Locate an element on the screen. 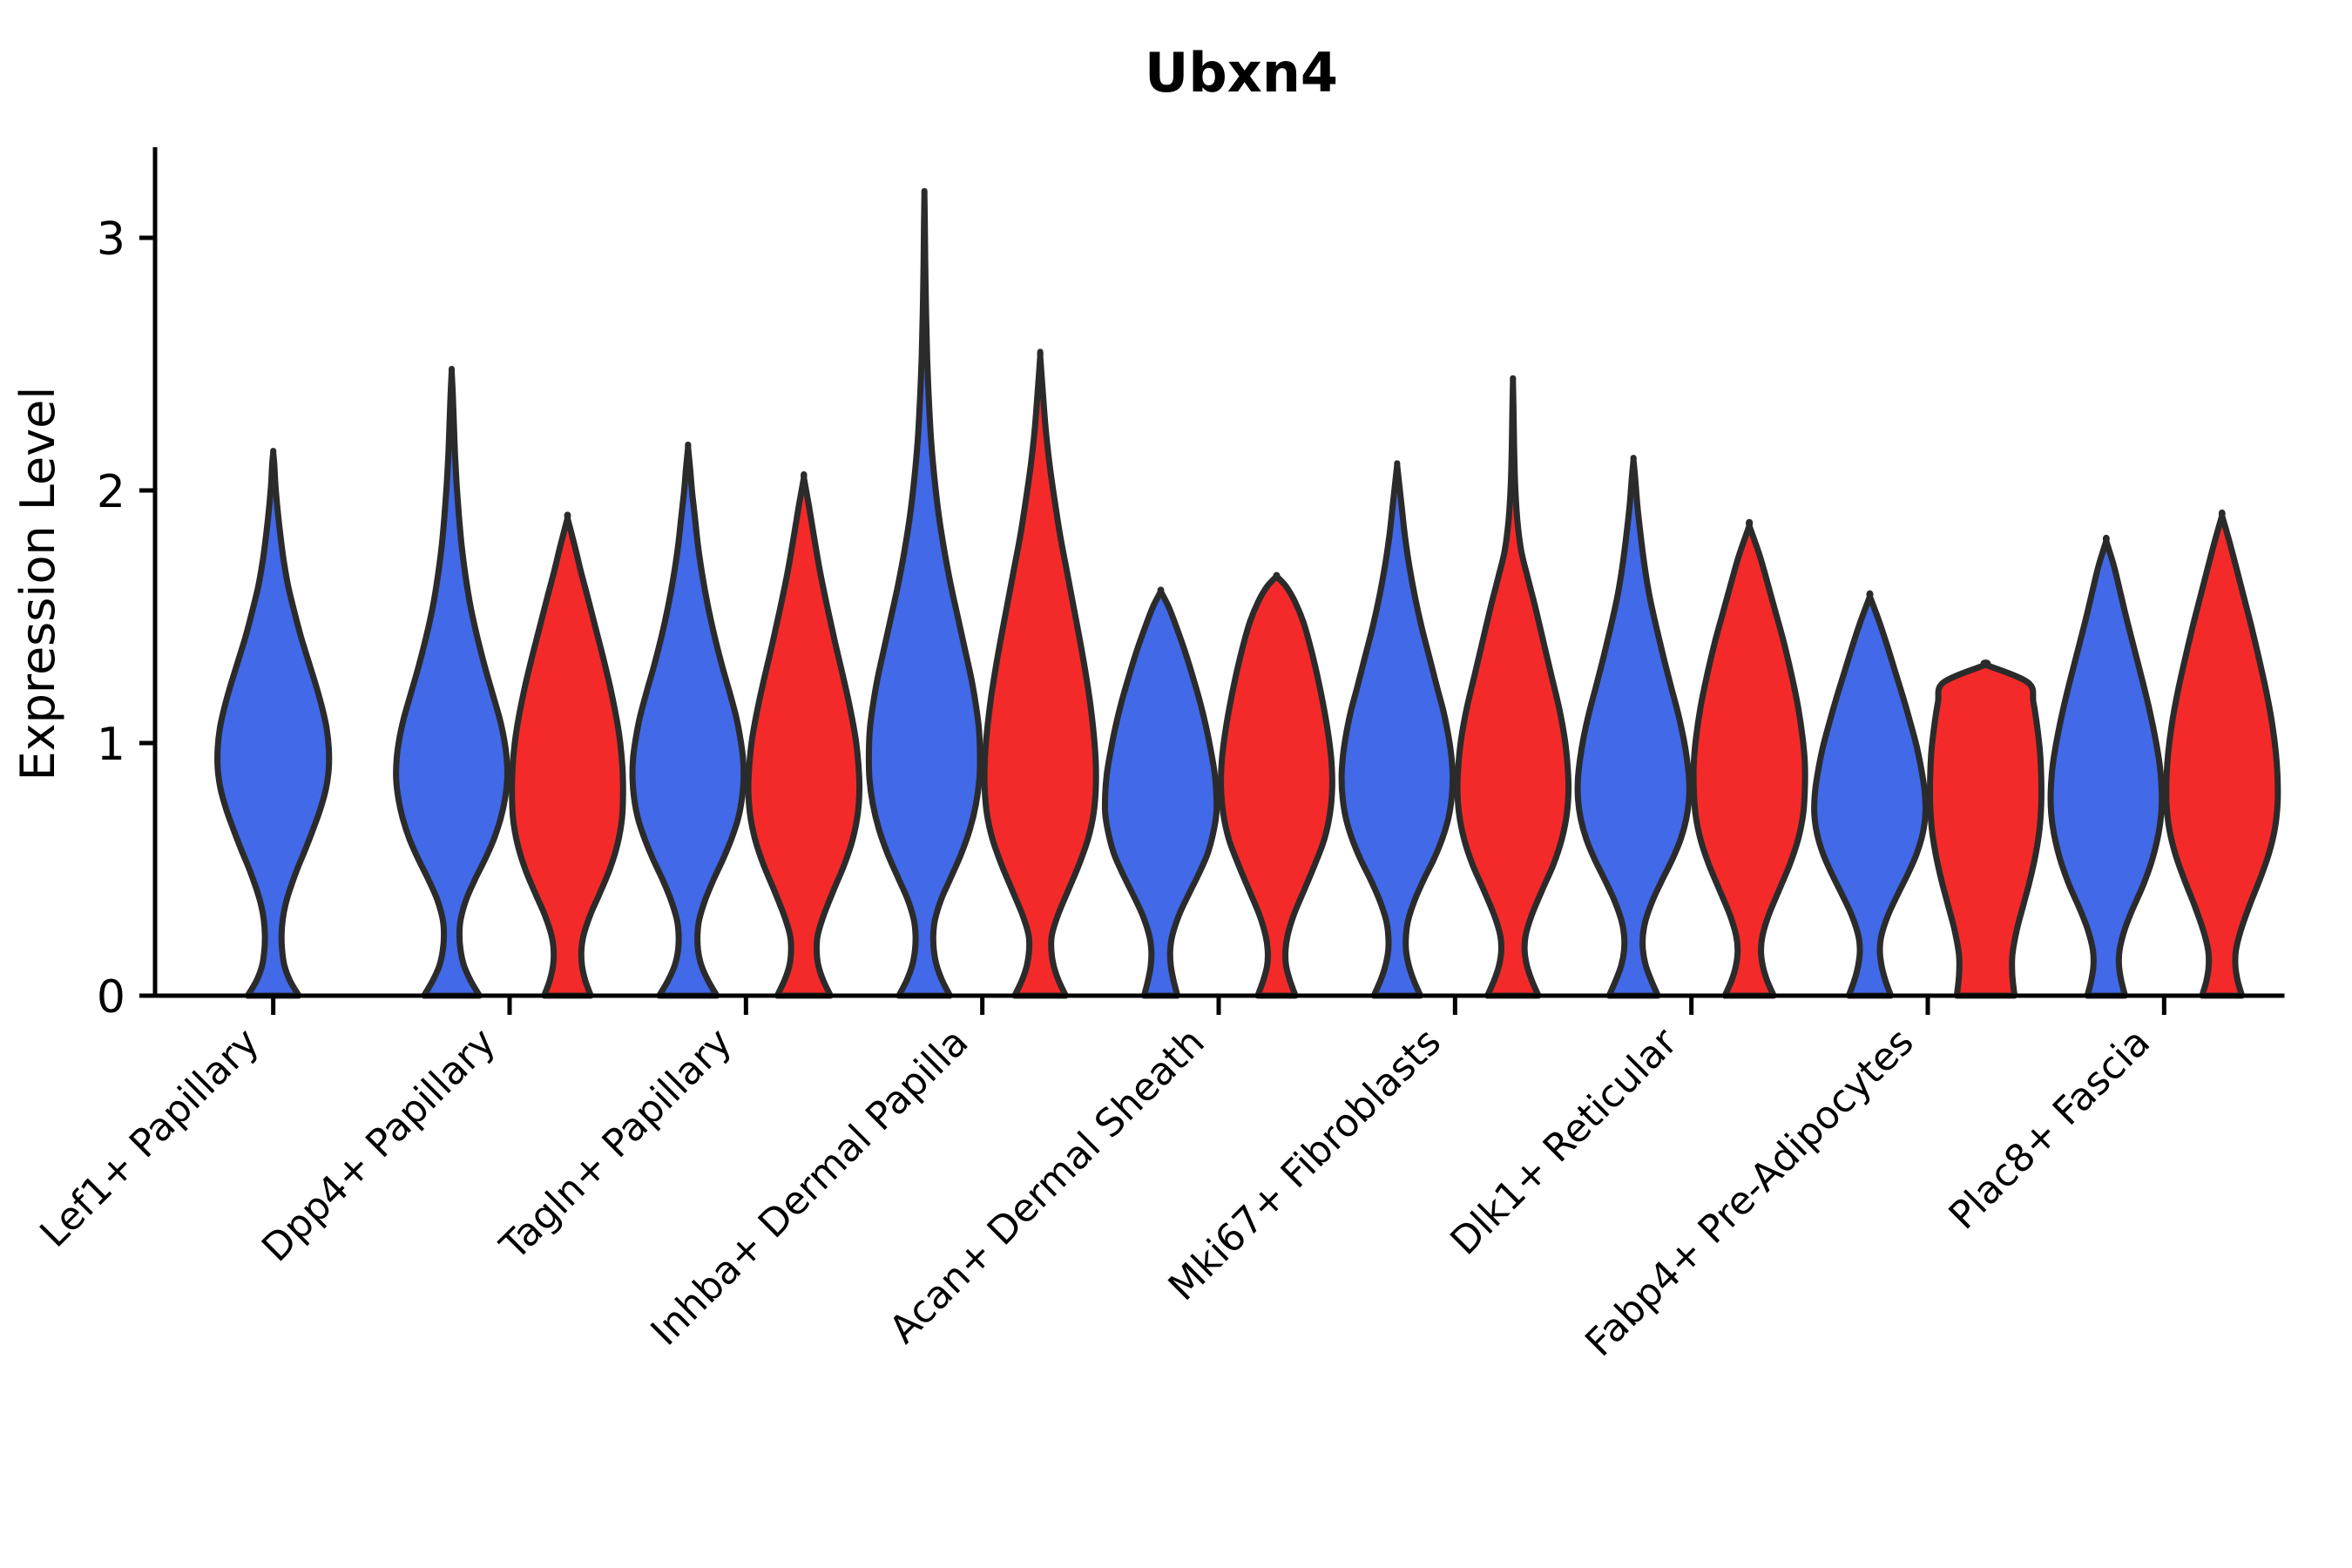 This screenshot has width=2352, height=1568. y-tick-label: 3 is located at coordinates (111, 240).